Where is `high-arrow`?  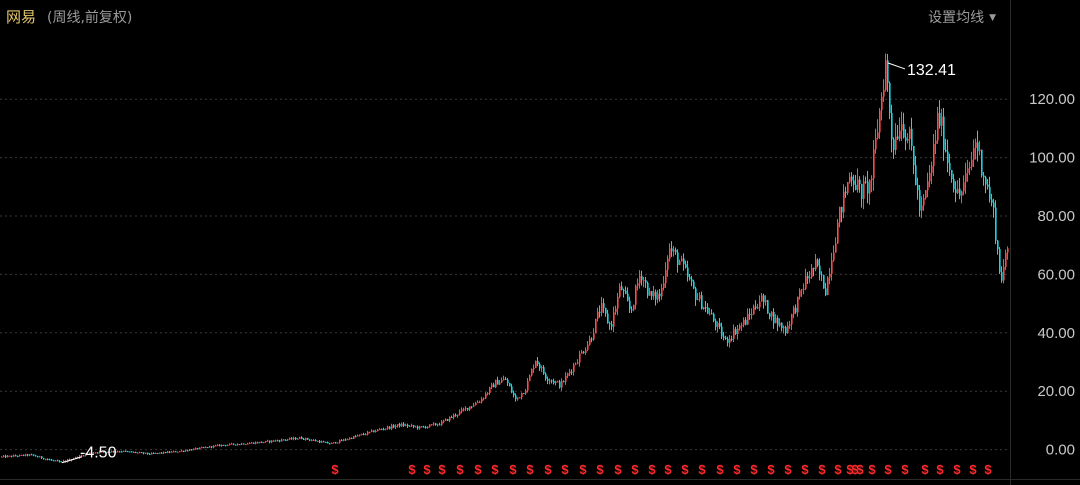
high-arrow is located at coordinates (896, 66).